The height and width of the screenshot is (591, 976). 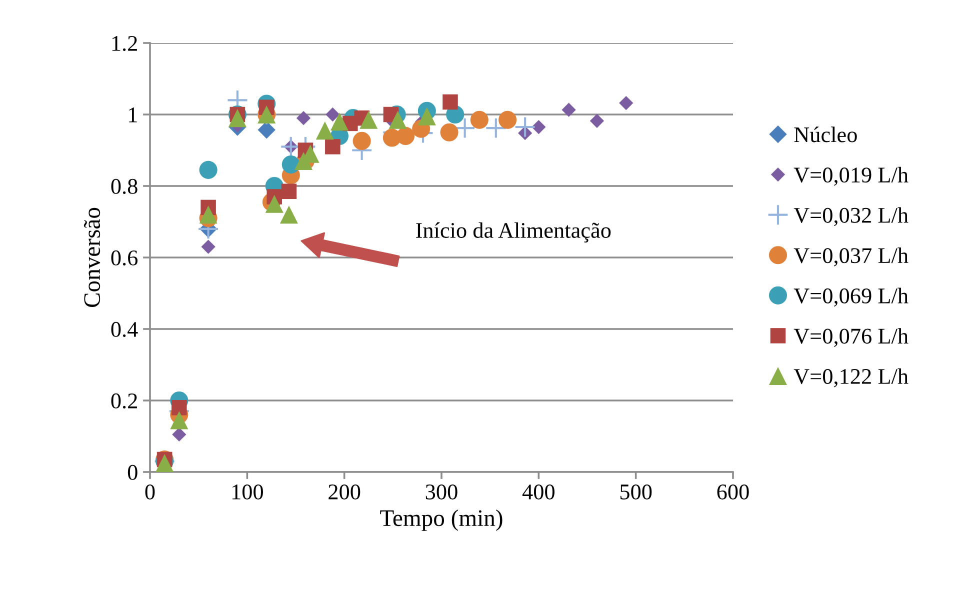 What do you see at coordinates (247, 492) in the screenshot?
I see `x-tick-label: 100` at bounding box center [247, 492].